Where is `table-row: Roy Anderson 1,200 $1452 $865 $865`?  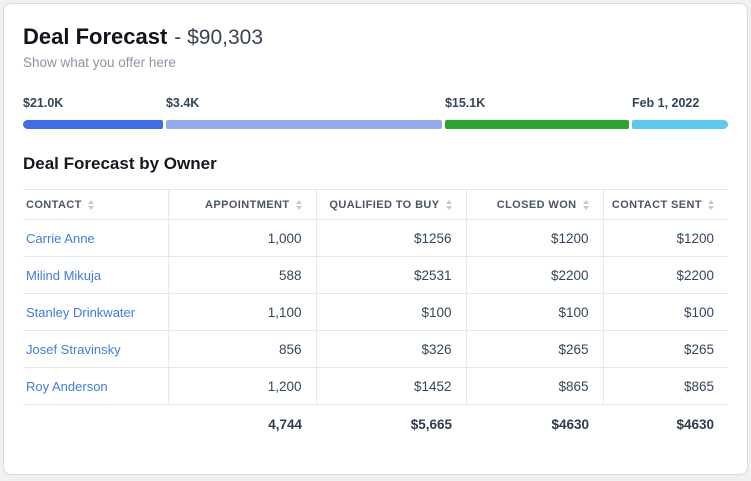
table-row: Roy Anderson 1,200 $1452 $865 $865 is located at coordinates (375, 386).